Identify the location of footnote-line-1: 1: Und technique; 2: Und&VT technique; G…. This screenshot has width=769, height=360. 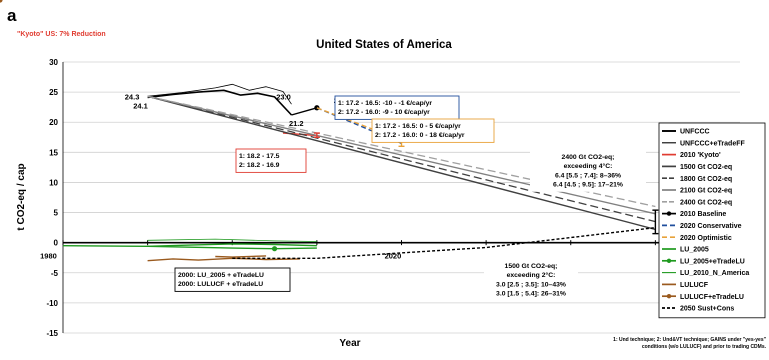
(689, 340).